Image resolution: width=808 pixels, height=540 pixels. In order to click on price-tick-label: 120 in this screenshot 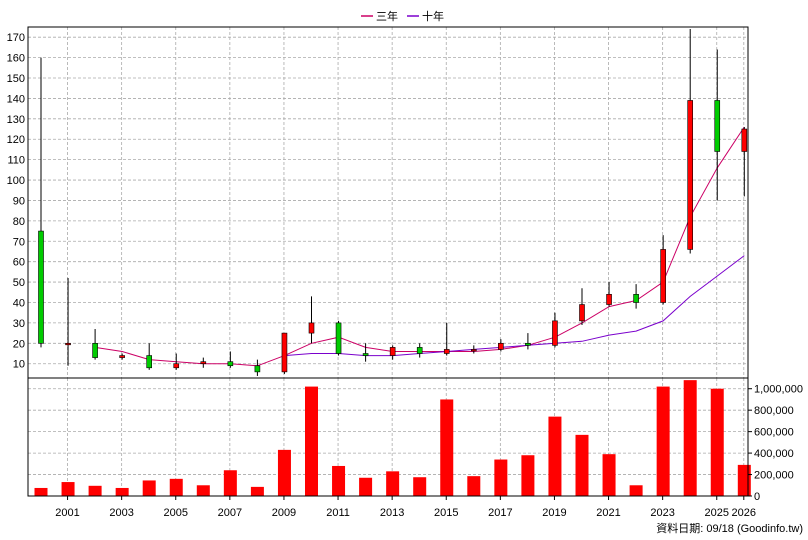, I will do `click(16, 140)`.